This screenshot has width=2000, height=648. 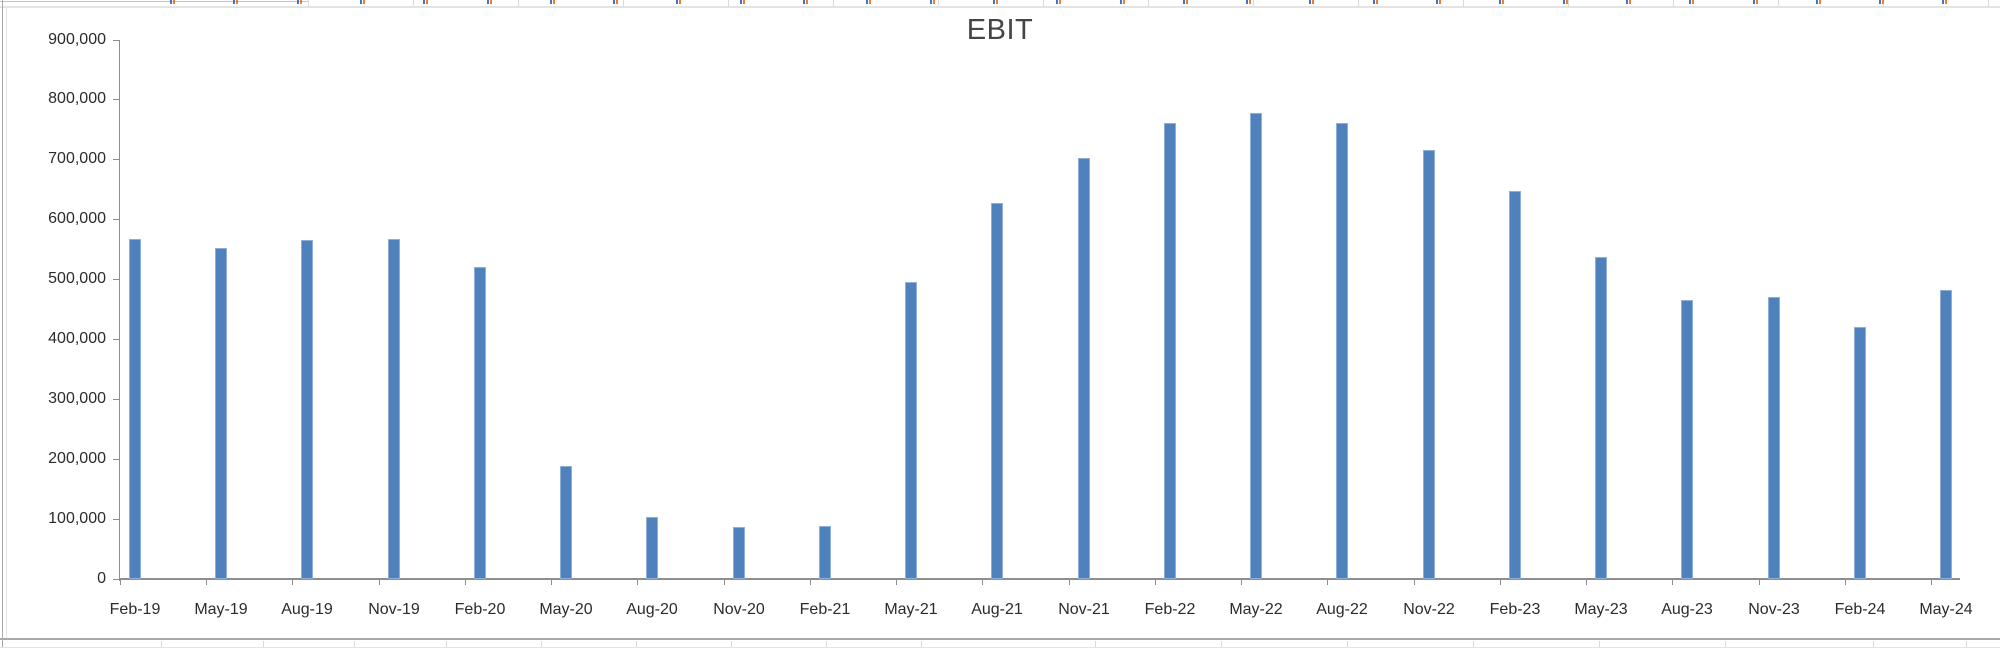 What do you see at coordinates (2, 324) in the screenshot?
I see `column-gridline` at bounding box center [2, 324].